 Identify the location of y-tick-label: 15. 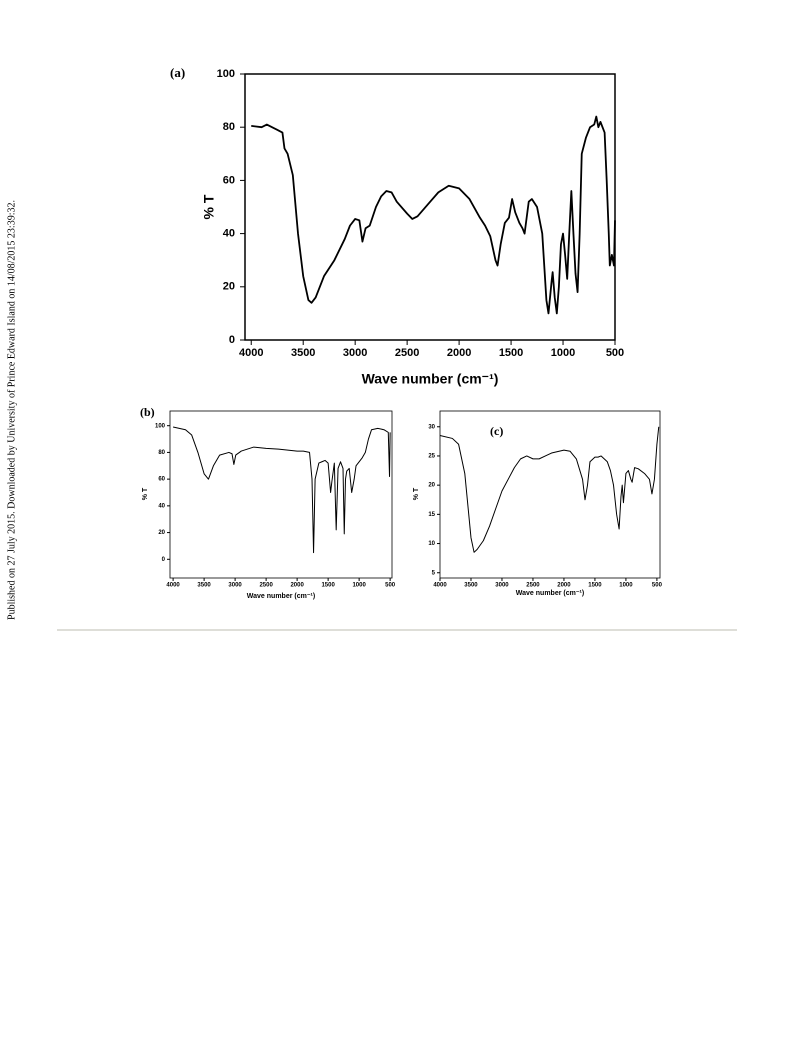
(431, 515).